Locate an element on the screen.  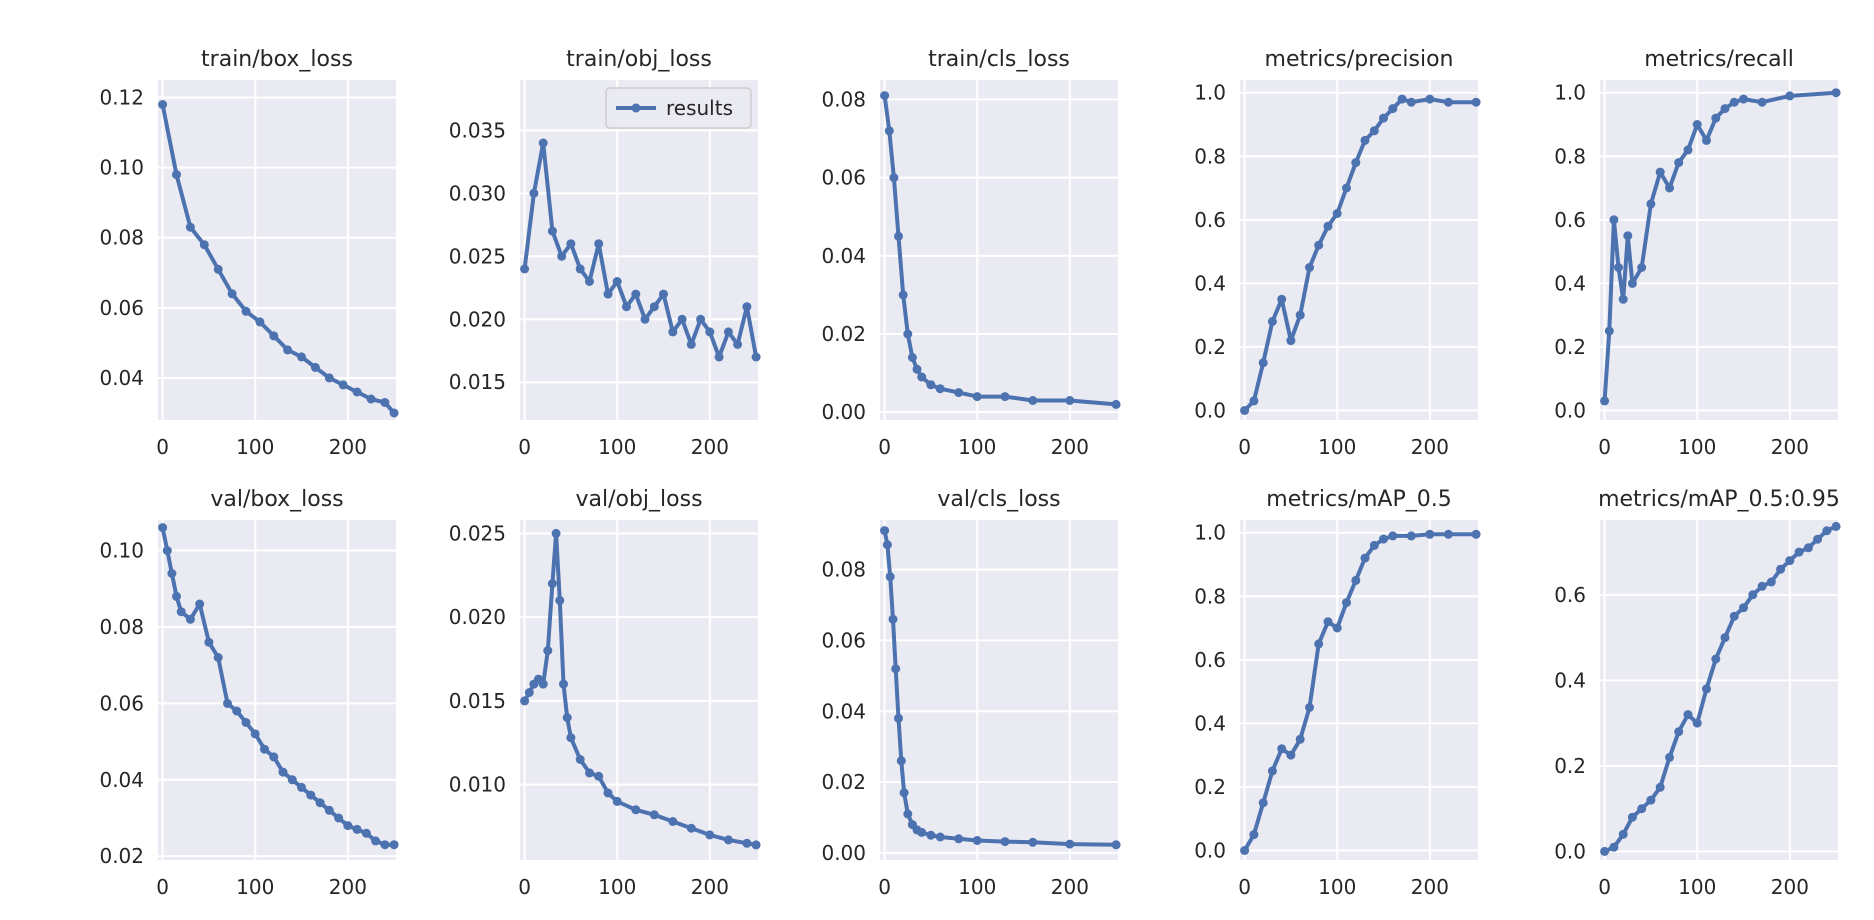
y-tick-label: 0.2 is located at coordinates (1210, 347).